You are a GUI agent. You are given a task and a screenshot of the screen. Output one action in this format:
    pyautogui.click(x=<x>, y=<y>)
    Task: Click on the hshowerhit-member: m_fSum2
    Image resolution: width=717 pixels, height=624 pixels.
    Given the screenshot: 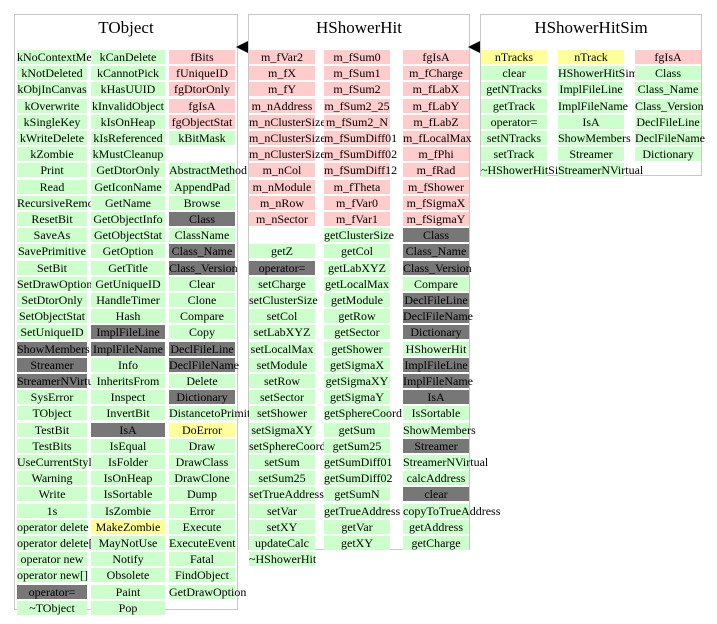 What is the action you would take?
    pyautogui.click(x=357, y=89)
    